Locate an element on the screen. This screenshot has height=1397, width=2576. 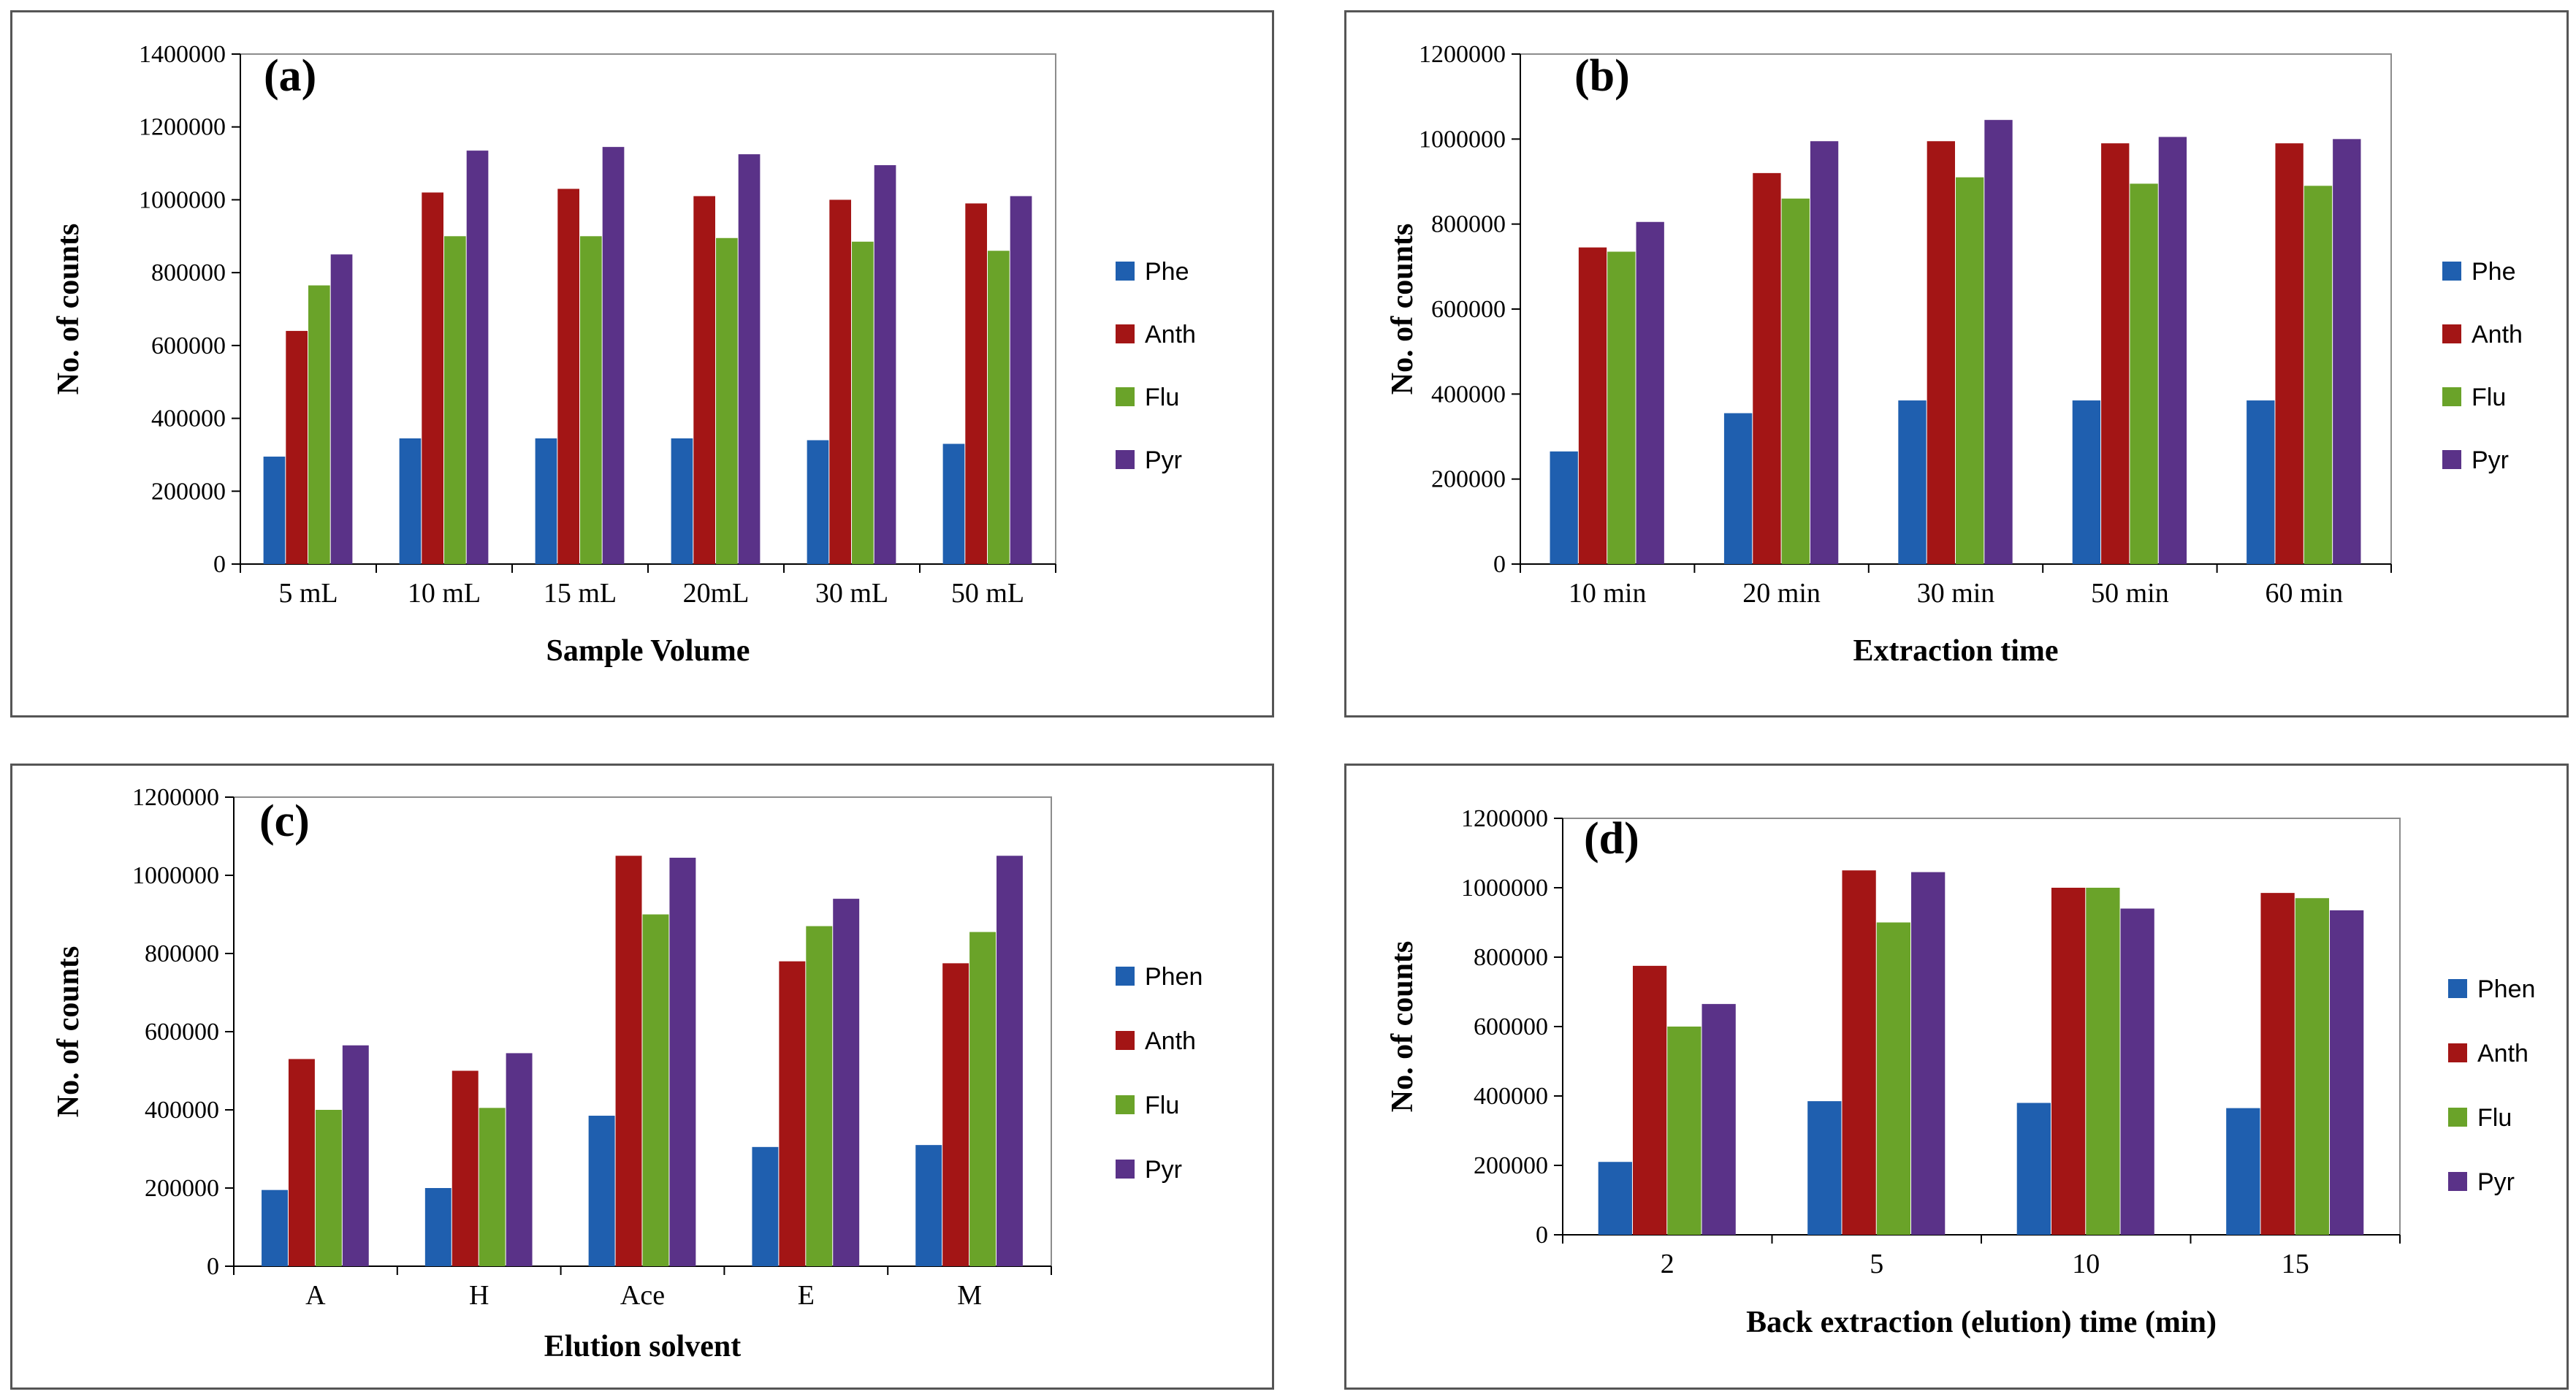
legend-swatch-phen is located at coordinates (1125, 976).